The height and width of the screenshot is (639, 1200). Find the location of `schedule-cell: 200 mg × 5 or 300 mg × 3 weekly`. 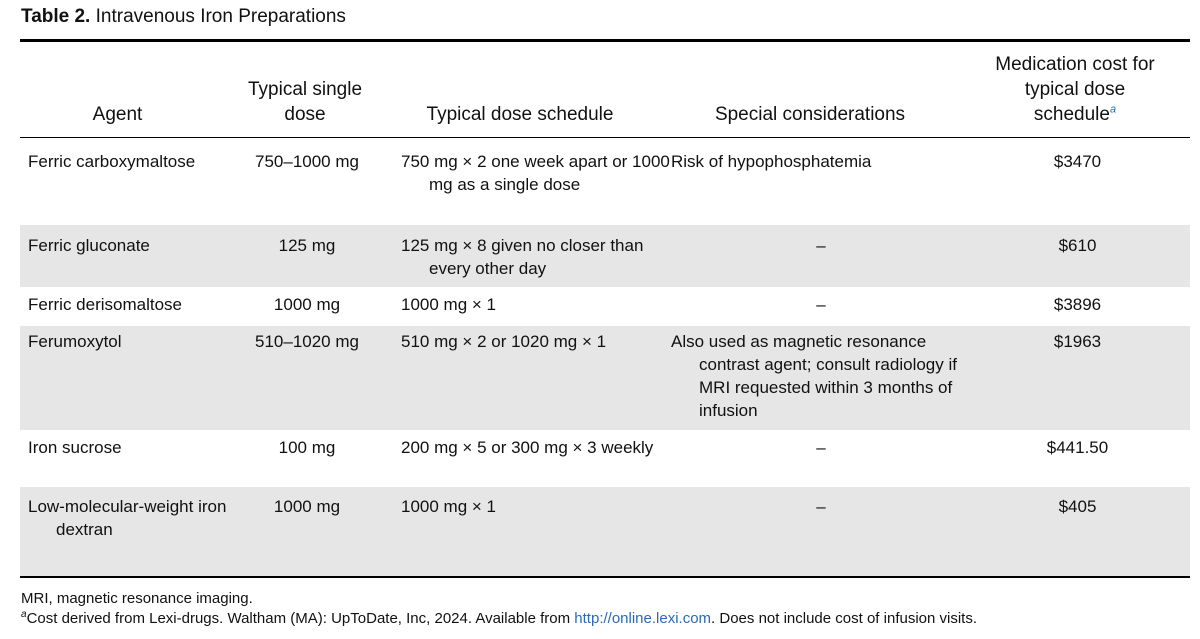

schedule-cell: 200 mg × 5 or 300 mg × 3 weekly is located at coordinates (527, 447).